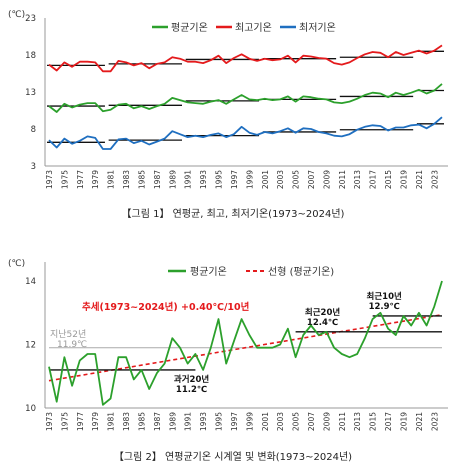  Describe the element at coordinates (388, 179) in the screenshot. I see `chart1-x-tick-label: 2015` at that location.